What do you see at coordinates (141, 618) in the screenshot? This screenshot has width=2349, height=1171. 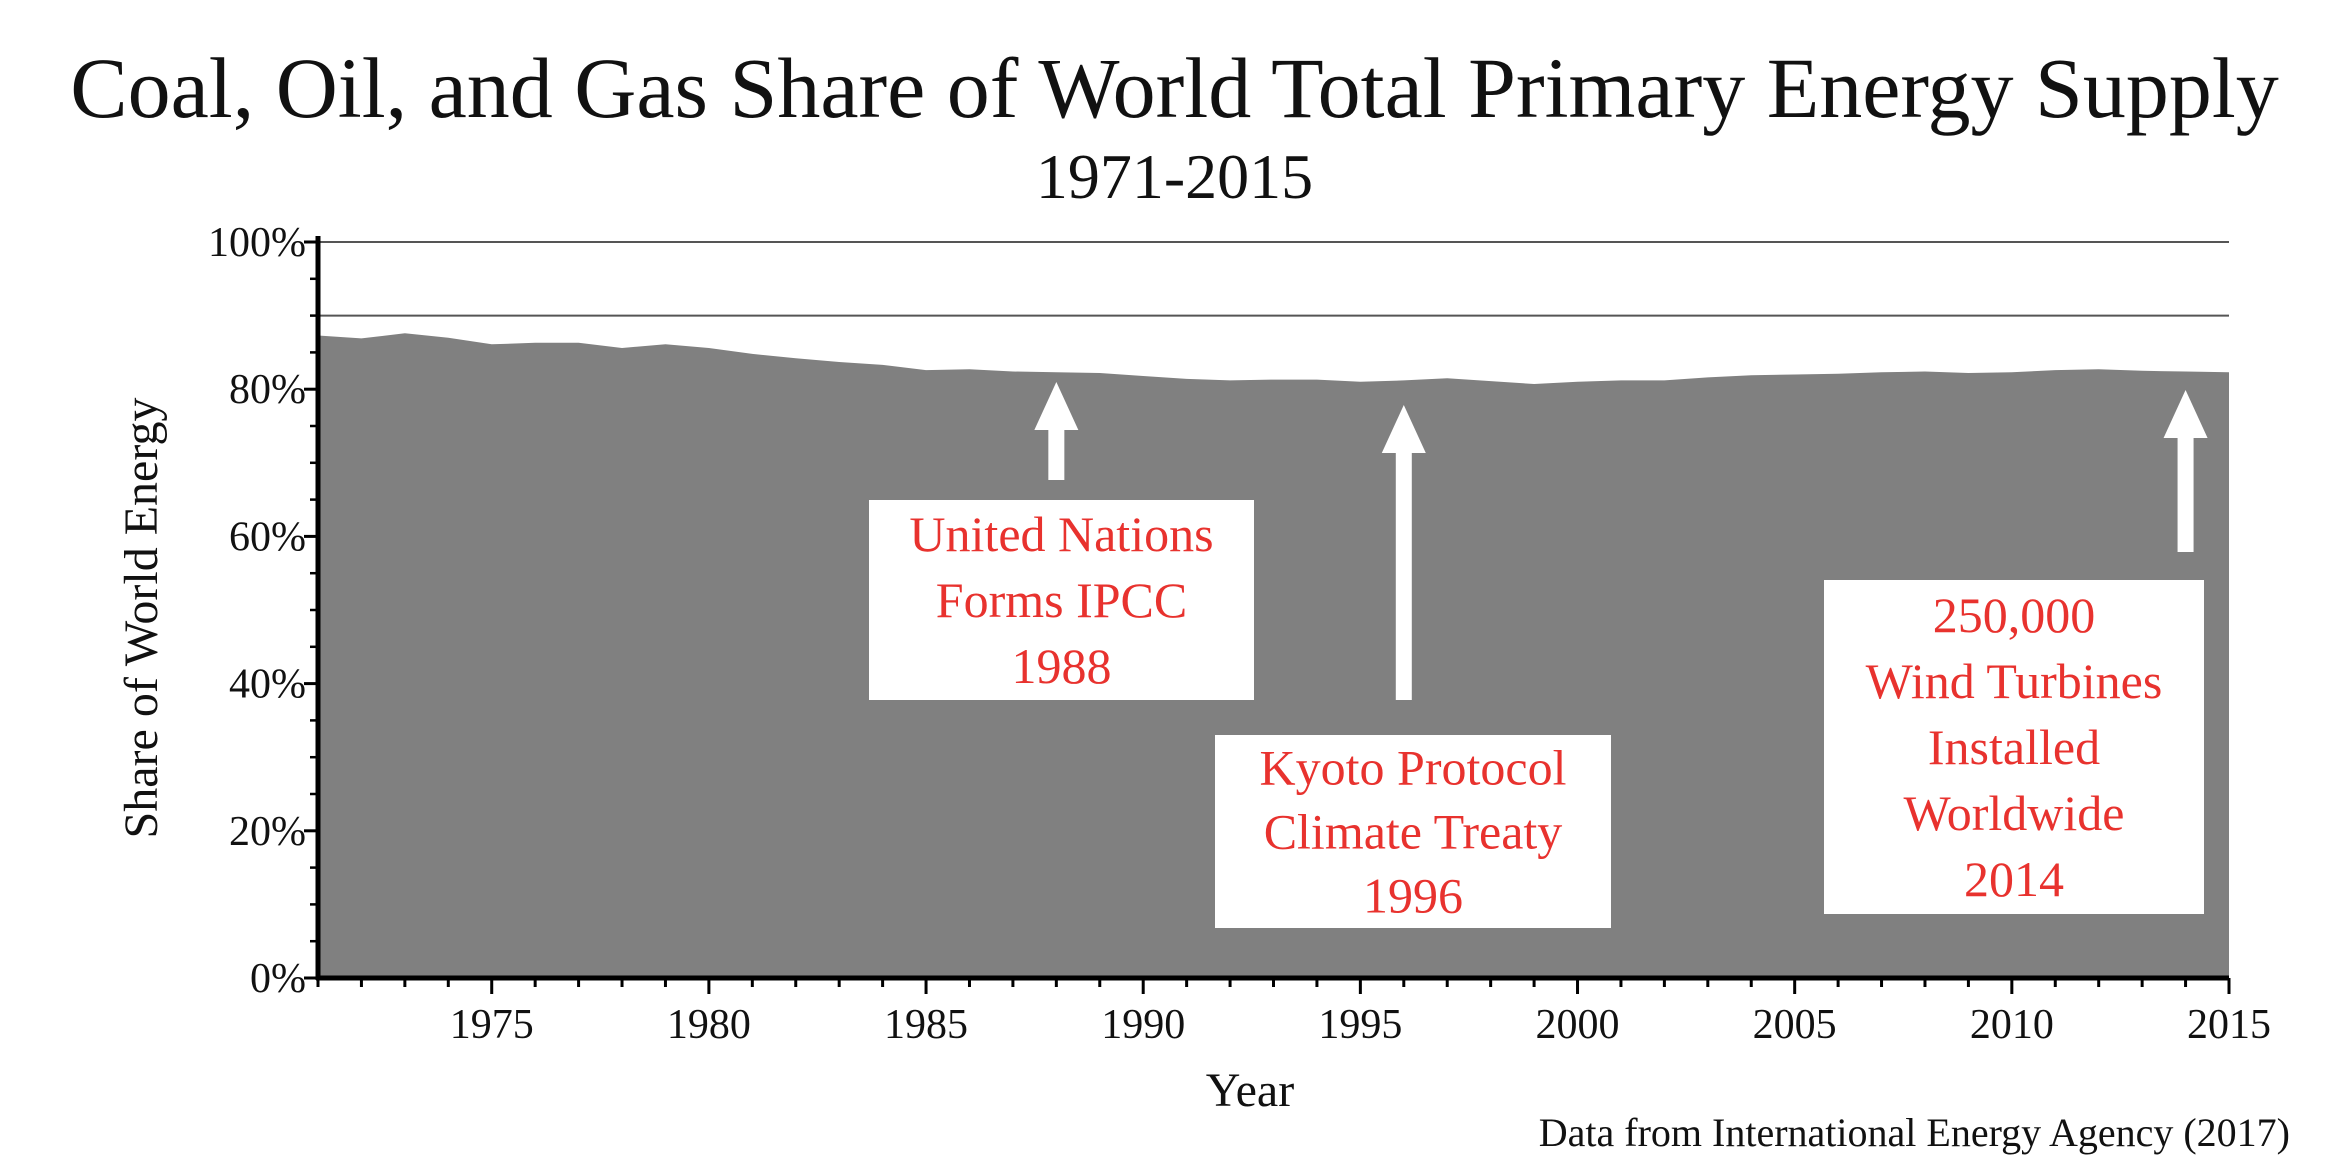 I see `y-axis-title: Share of World Energy` at bounding box center [141, 618].